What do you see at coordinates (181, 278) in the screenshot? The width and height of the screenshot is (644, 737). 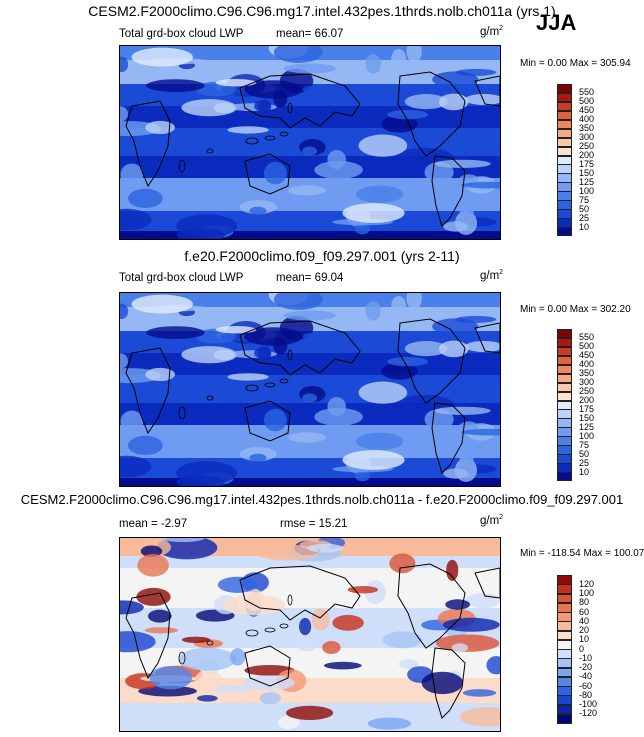 I see `panel-2-field-label: Total grd-box cloud LWP` at bounding box center [181, 278].